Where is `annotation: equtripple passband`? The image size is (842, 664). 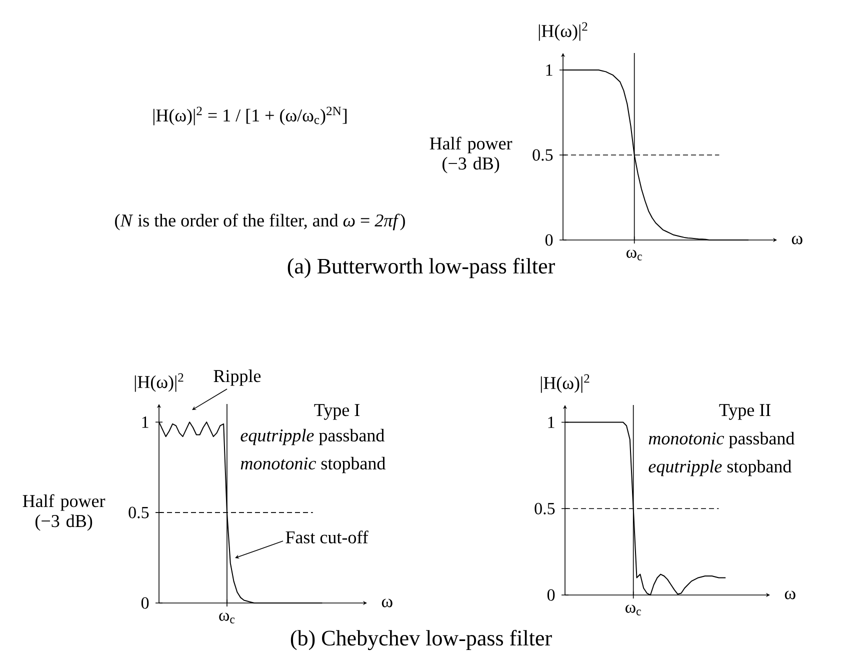
annotation: equtripple passband is located at coordinates (312, 437).